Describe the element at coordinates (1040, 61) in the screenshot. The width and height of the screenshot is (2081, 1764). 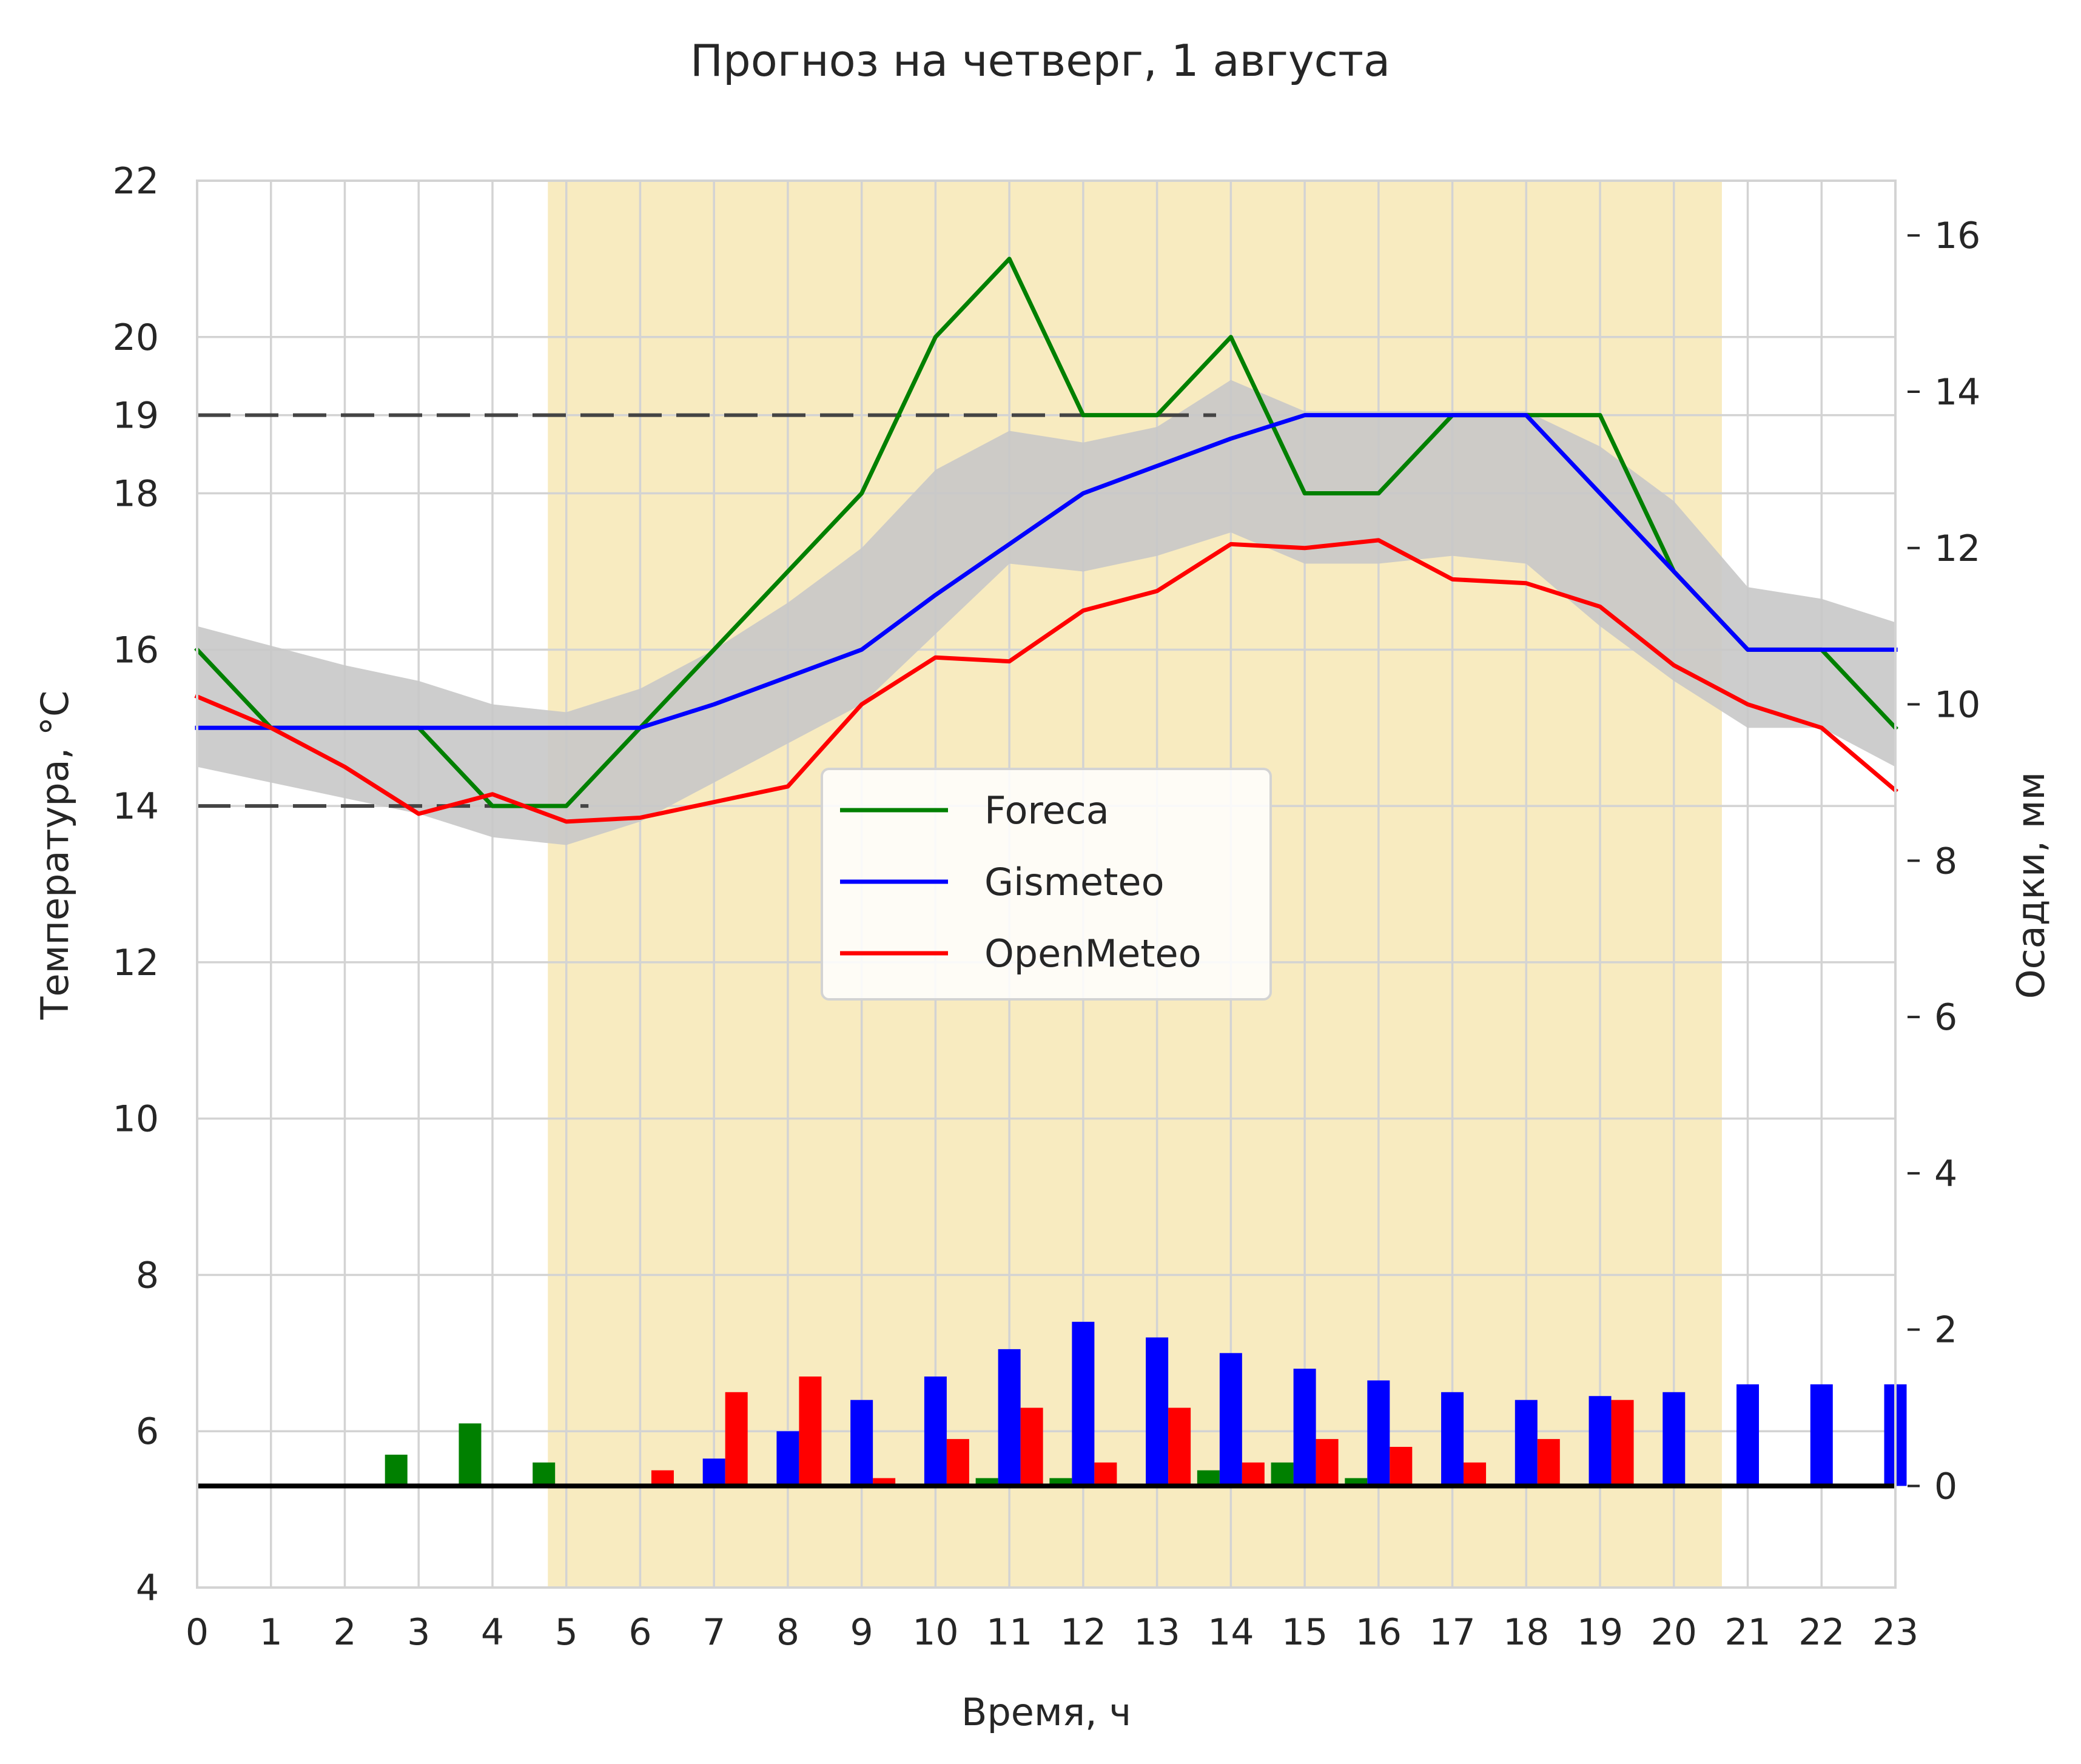
I see `chart-title: Прогноз на четверг, 1 августа` at that location.